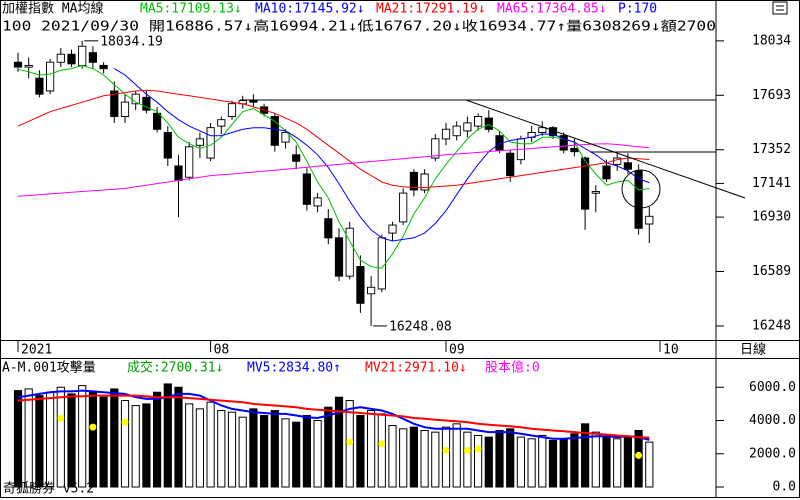  Describe the element at coordinates (772, 387) in the screenshot. I see `y-tick-label: 6000.0` at that location.